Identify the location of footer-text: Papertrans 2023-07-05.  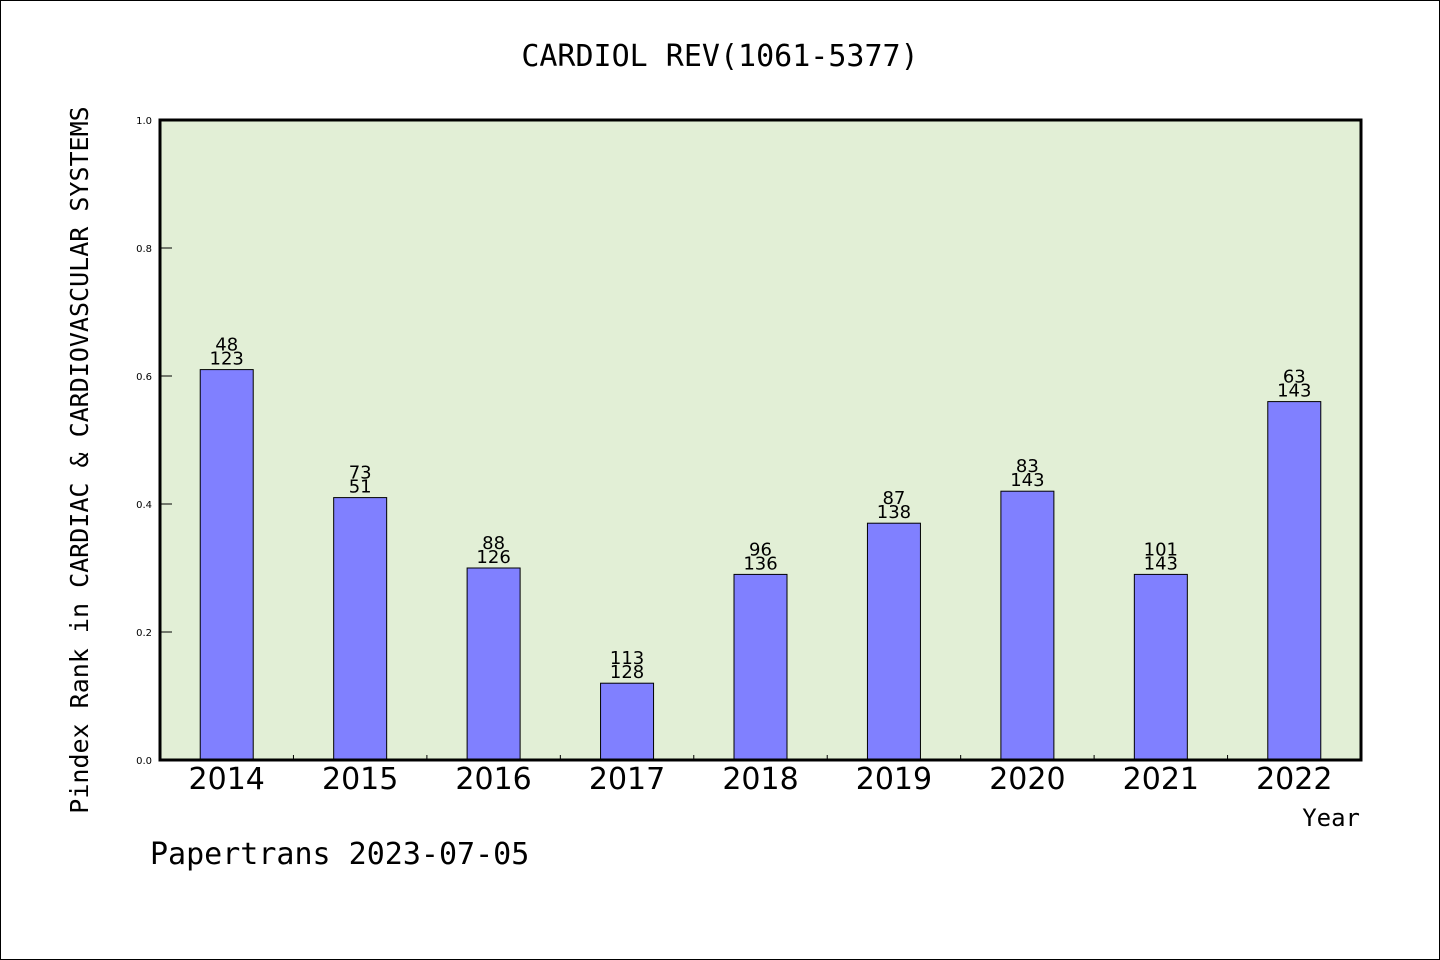
(339, 854).